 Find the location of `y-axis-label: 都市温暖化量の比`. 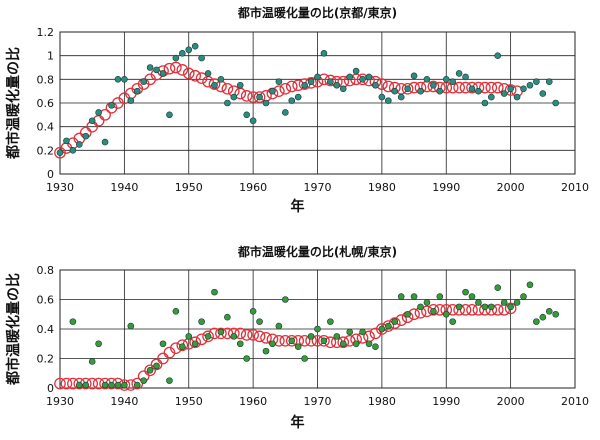

y-axis-label: 都市温暖化量の比 is located at coordinates (13, 329).